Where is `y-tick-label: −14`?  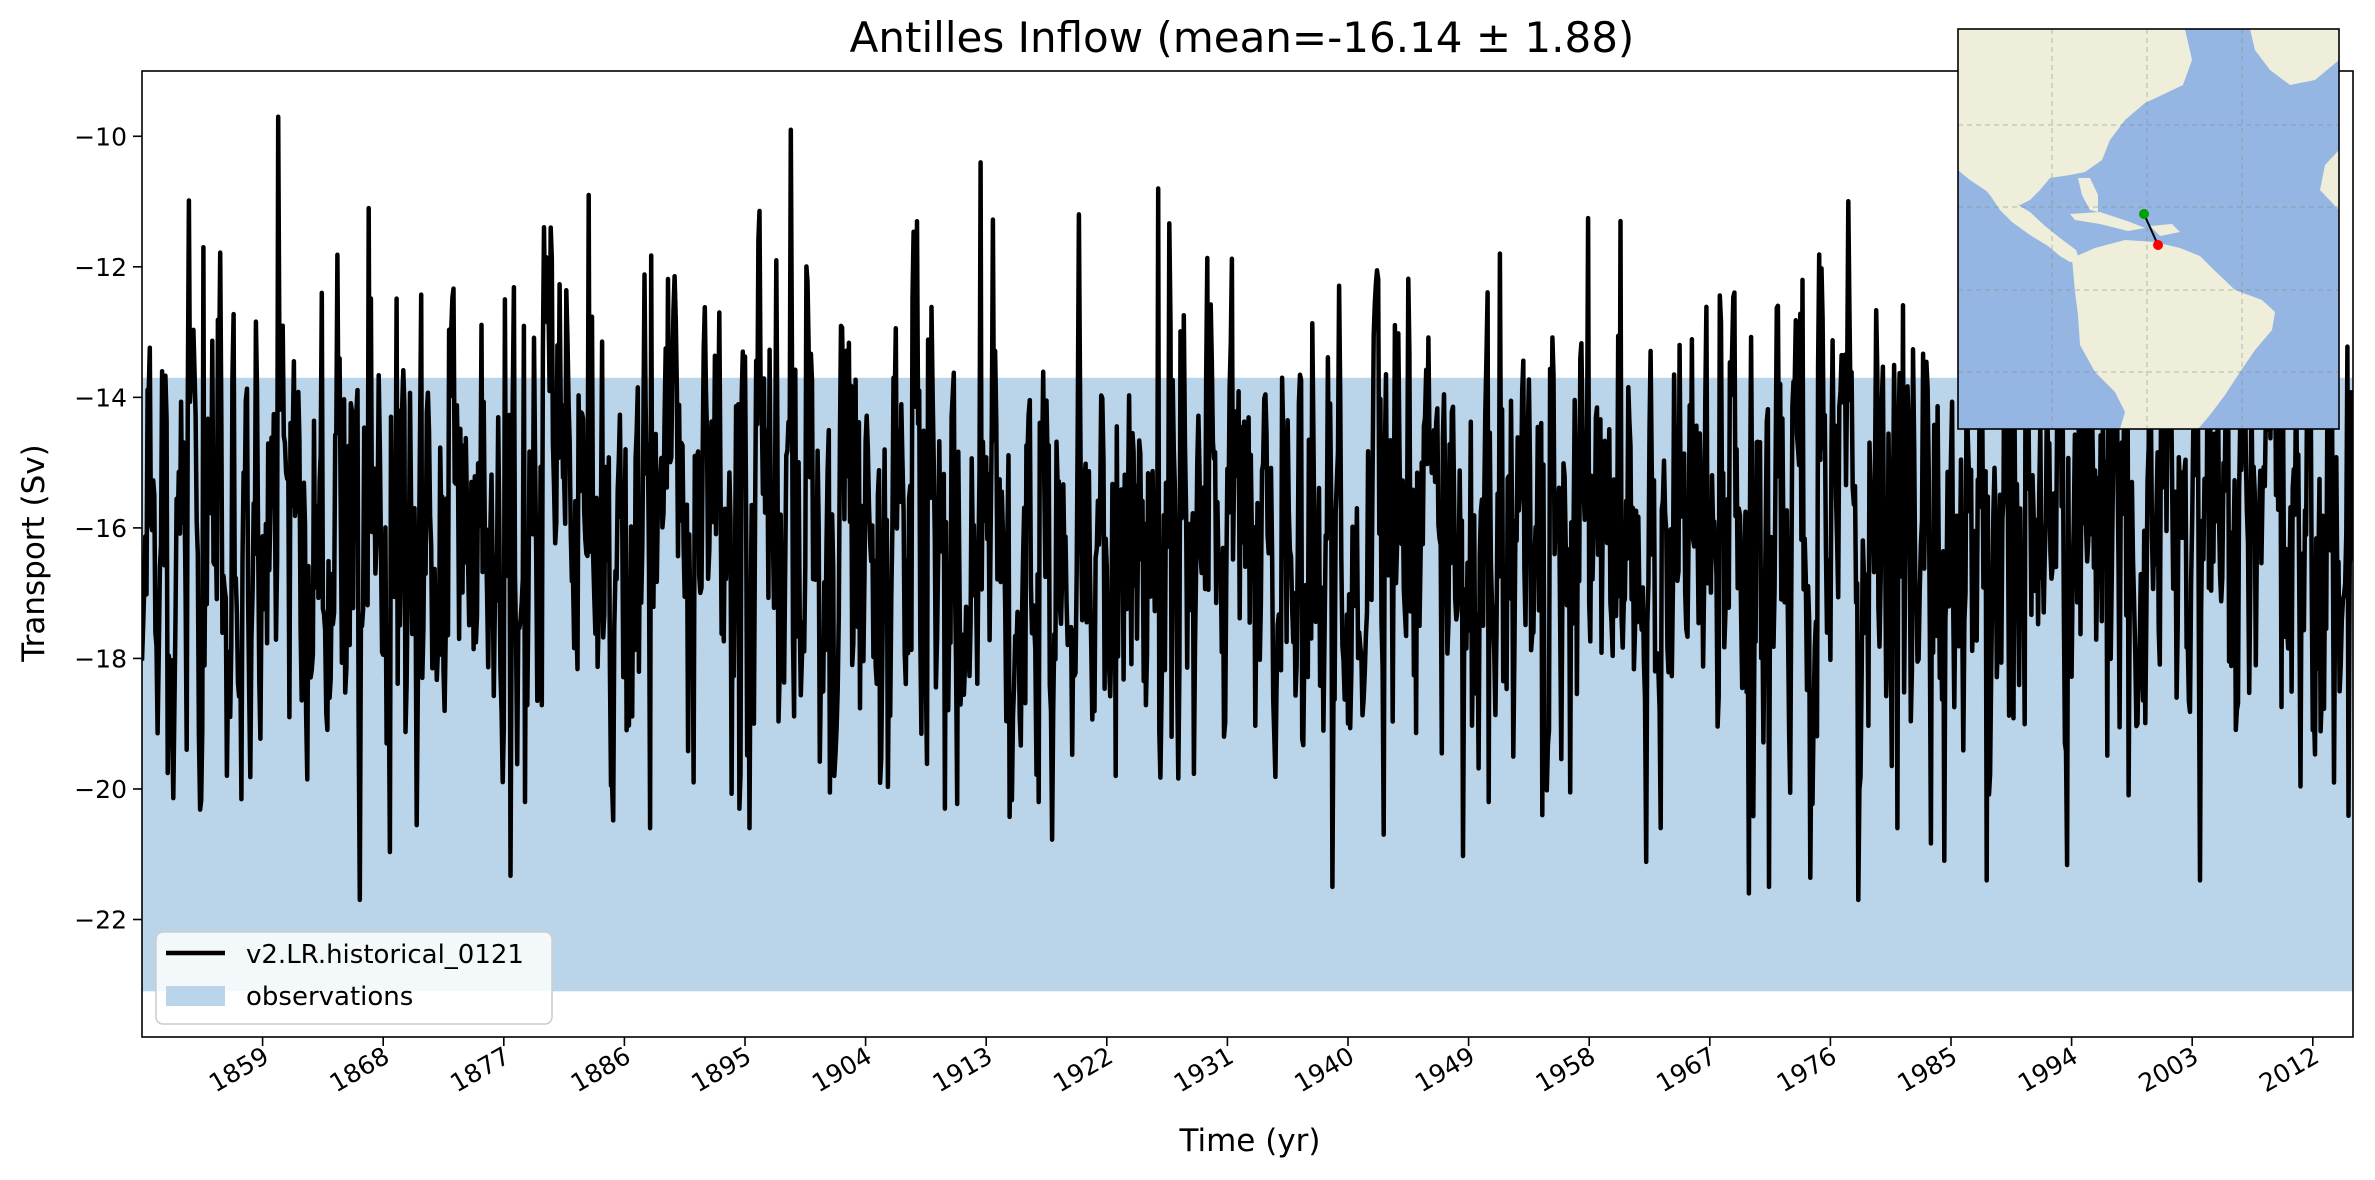 y-tick-label: −14 is located at coordinates (100, 397).